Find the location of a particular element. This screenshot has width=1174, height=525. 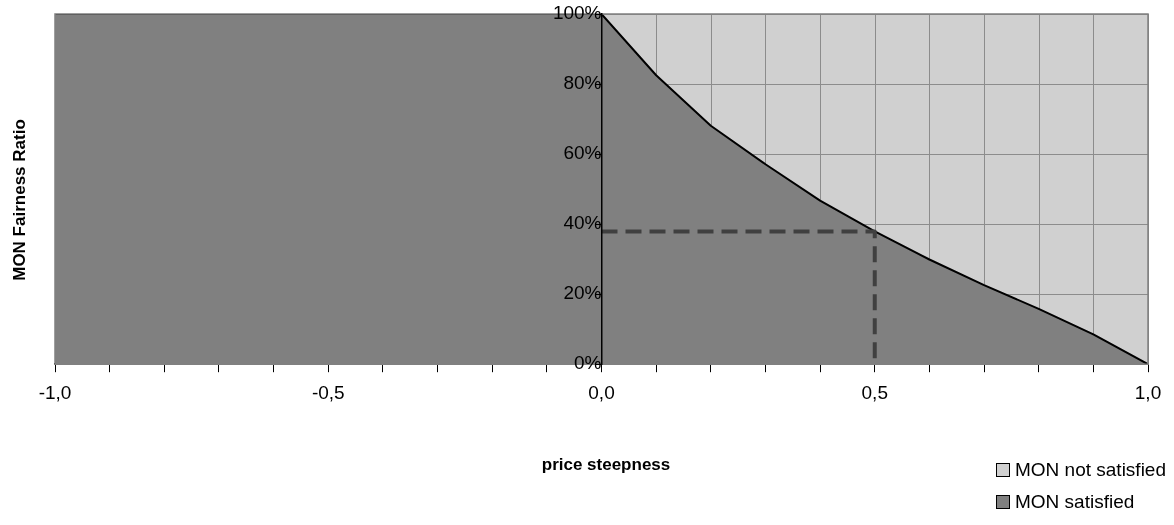

x-tick-label: 0,5 is located at coordinates (874, 392).